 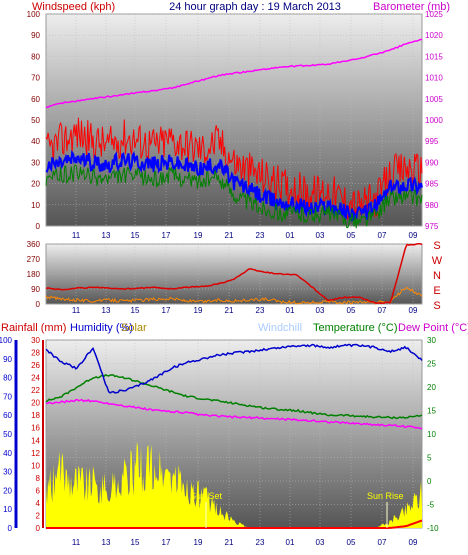 I want to click on wind-ytick-0: 0, so click(x=38, y=226).